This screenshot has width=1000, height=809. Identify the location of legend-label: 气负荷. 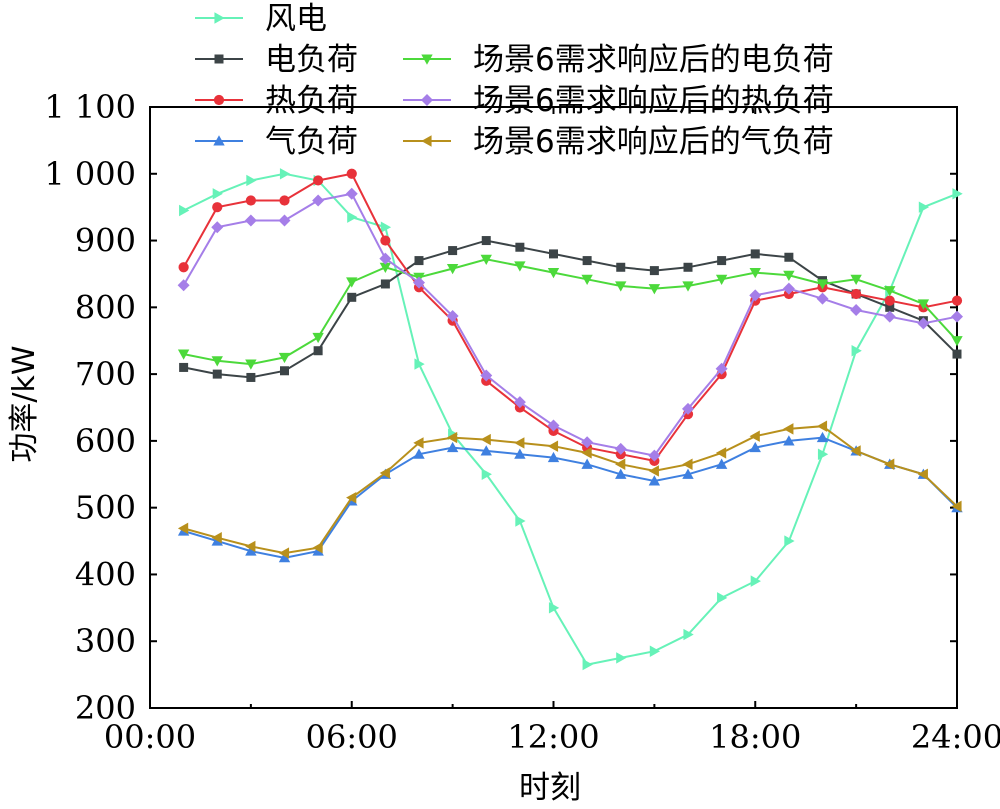
(311, 142).